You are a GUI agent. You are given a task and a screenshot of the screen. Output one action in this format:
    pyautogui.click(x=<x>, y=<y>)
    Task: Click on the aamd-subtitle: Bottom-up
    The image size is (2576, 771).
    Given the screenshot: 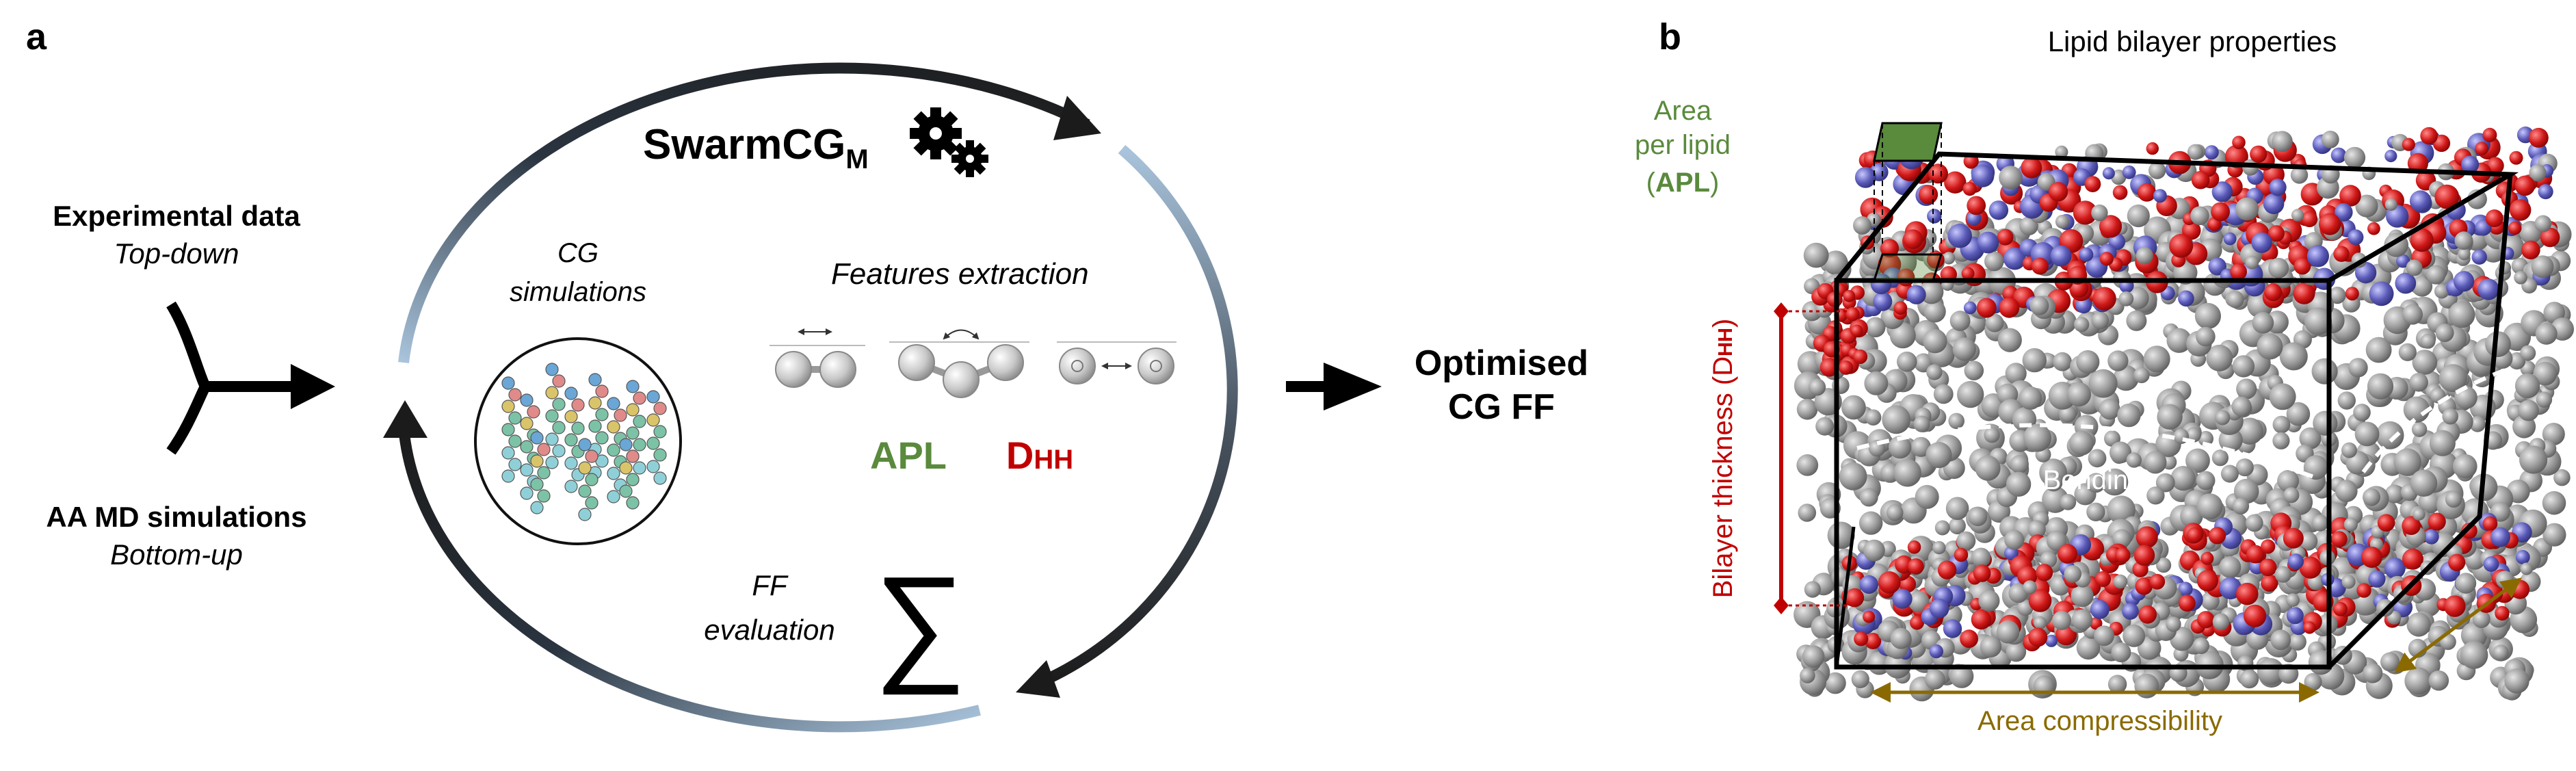 What is the action you would take?
    pyautogui.click(x=176, y=554)
    